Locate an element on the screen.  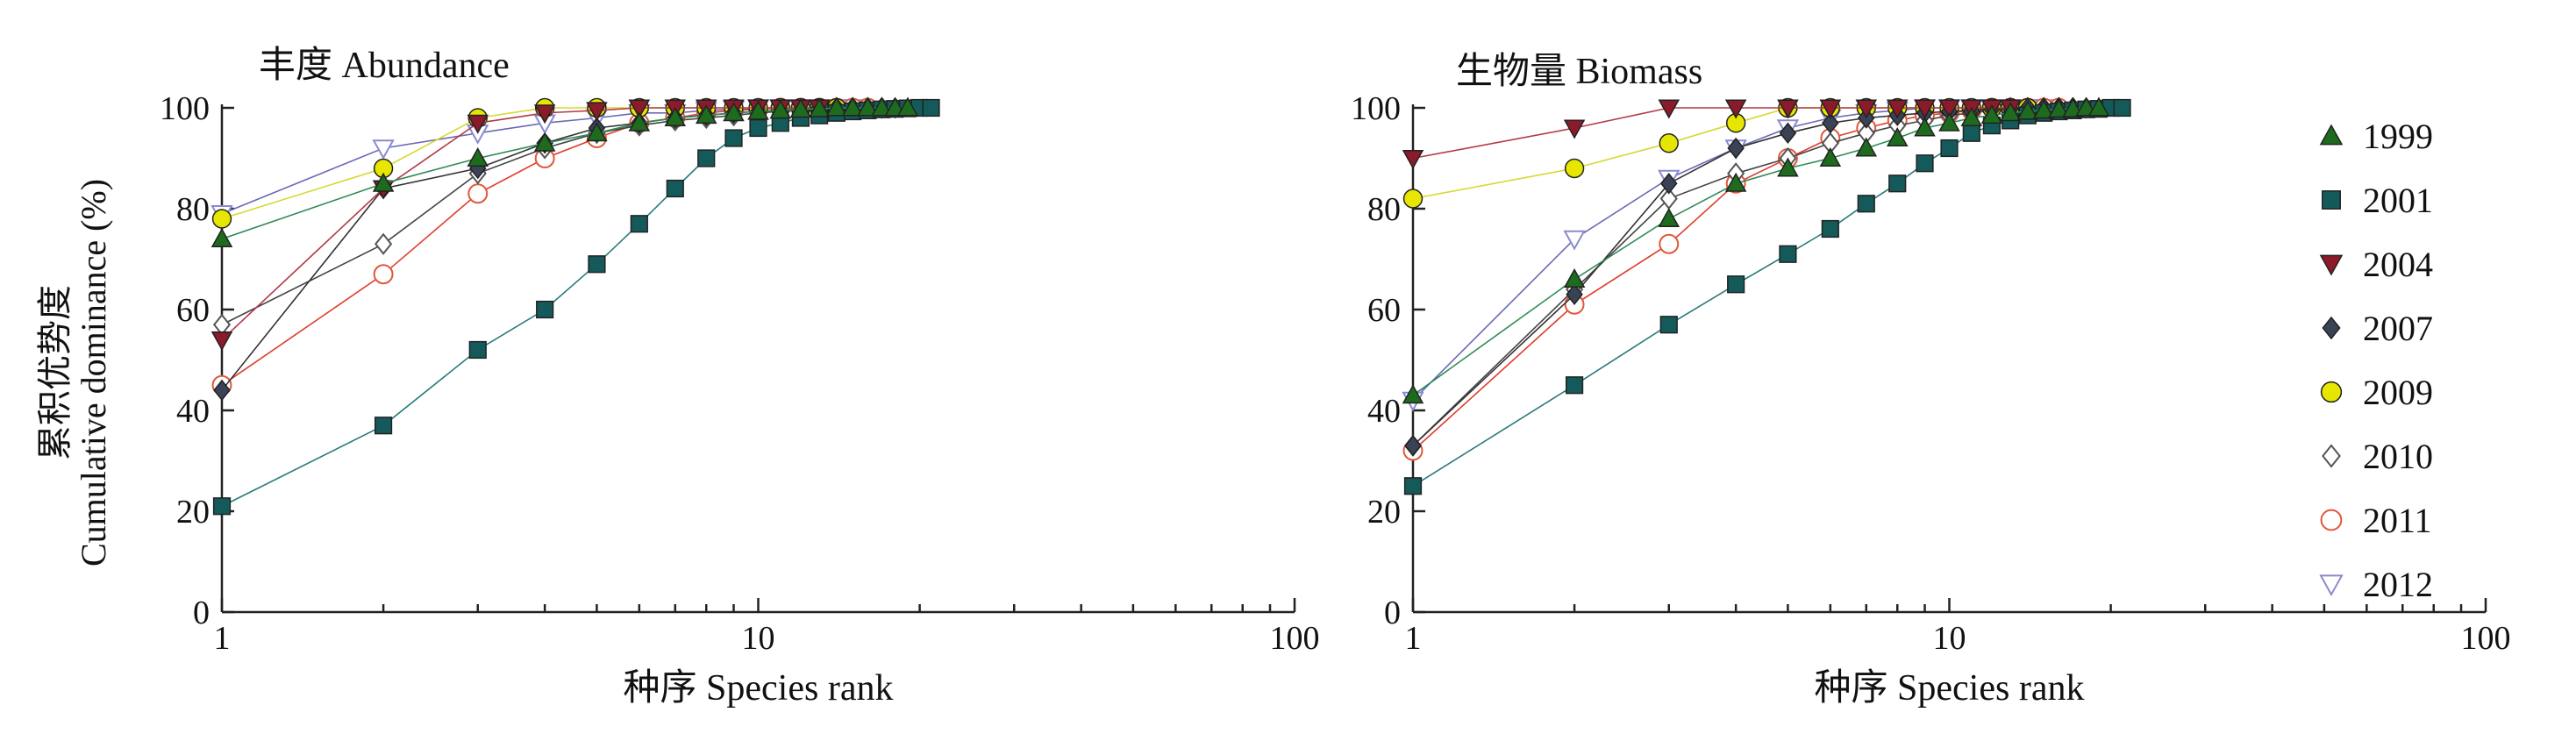
legend-label: 2009 is located at coordinates (2398, 393).